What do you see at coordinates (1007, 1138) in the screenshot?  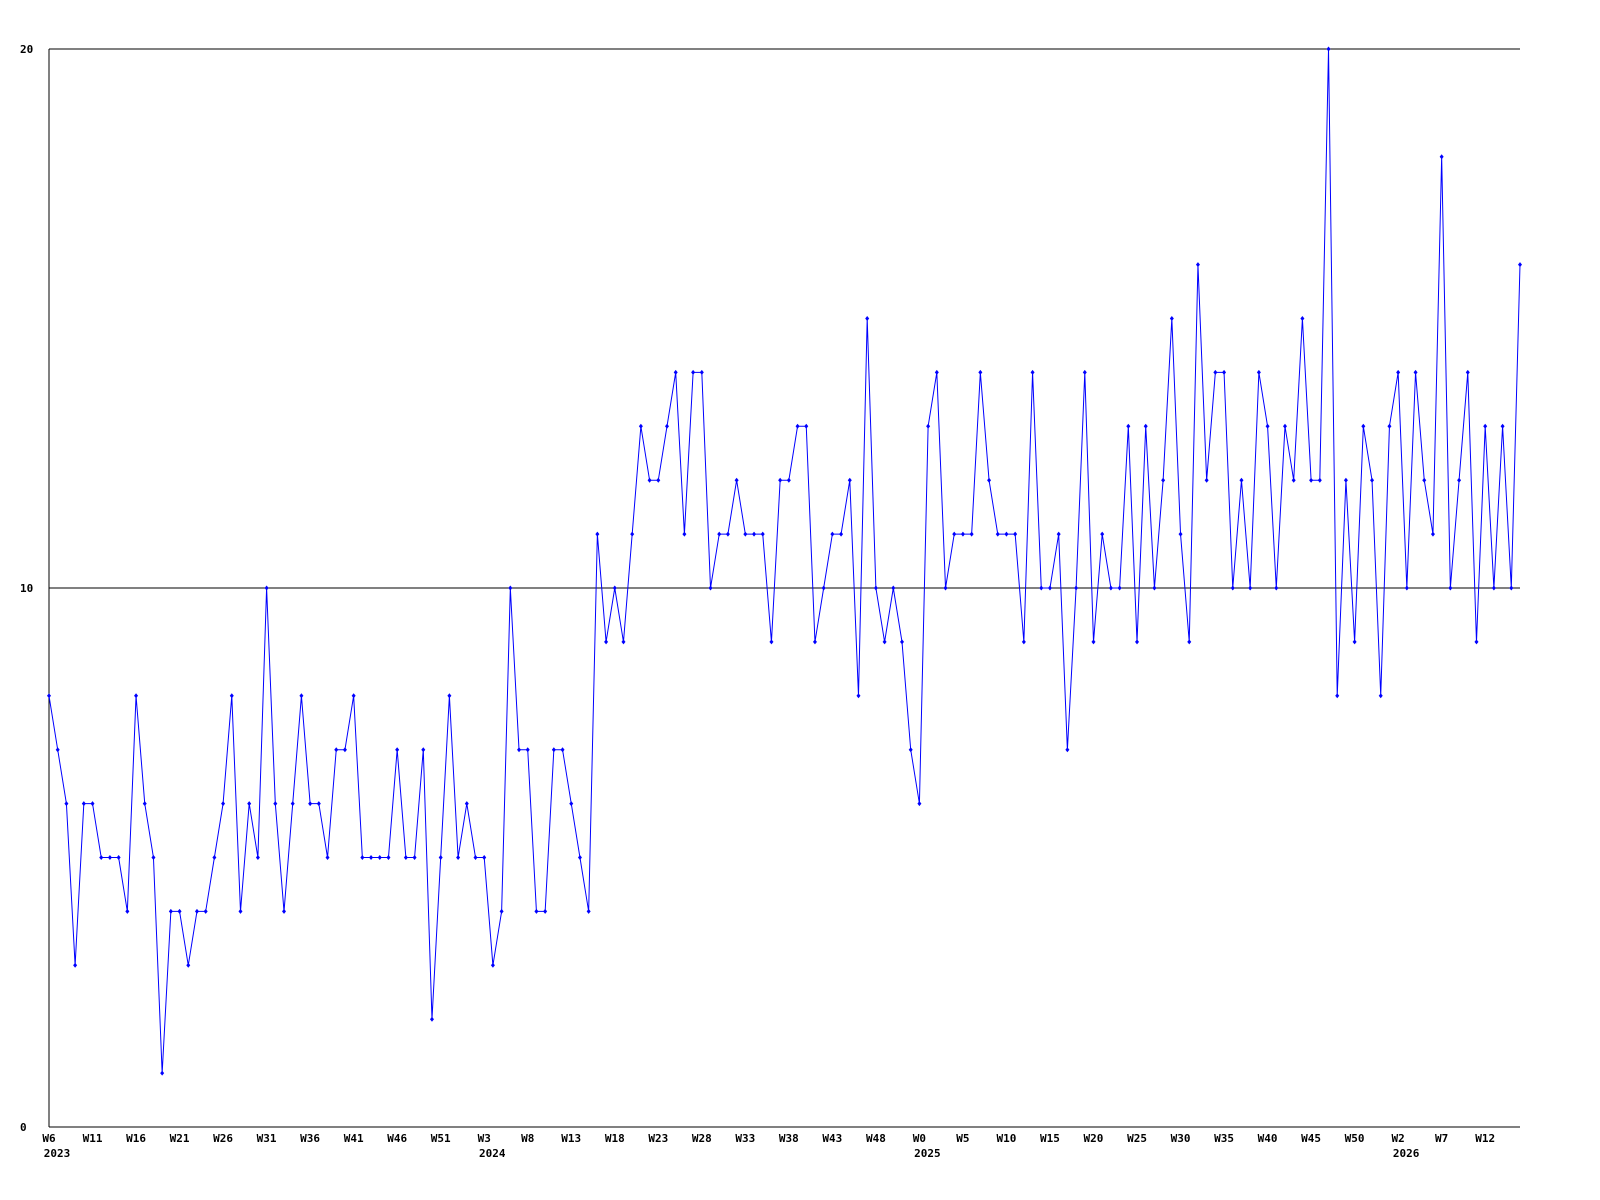 I see `x-tick-label: W10` at bounding box center [1007, 1138].